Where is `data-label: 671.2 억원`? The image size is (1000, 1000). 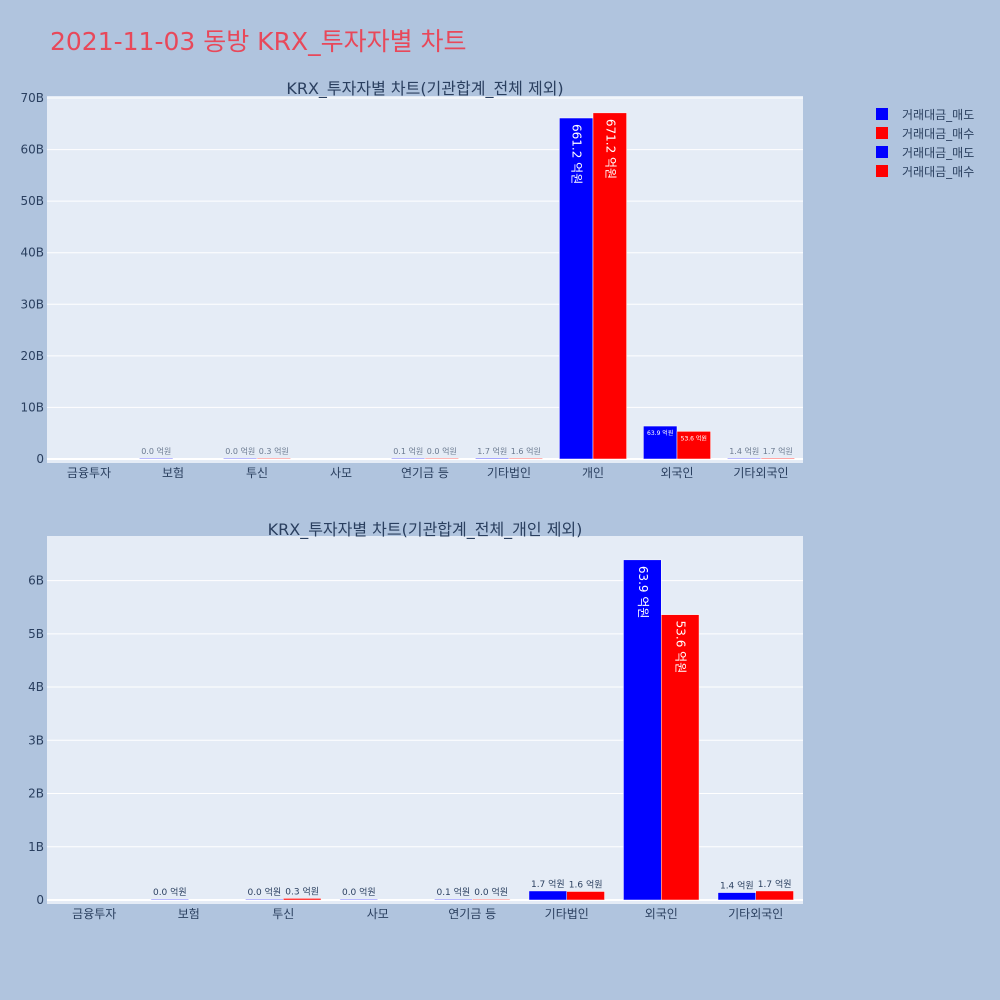 data-label: 671.2 억원 is located at coordinates (610, 149).